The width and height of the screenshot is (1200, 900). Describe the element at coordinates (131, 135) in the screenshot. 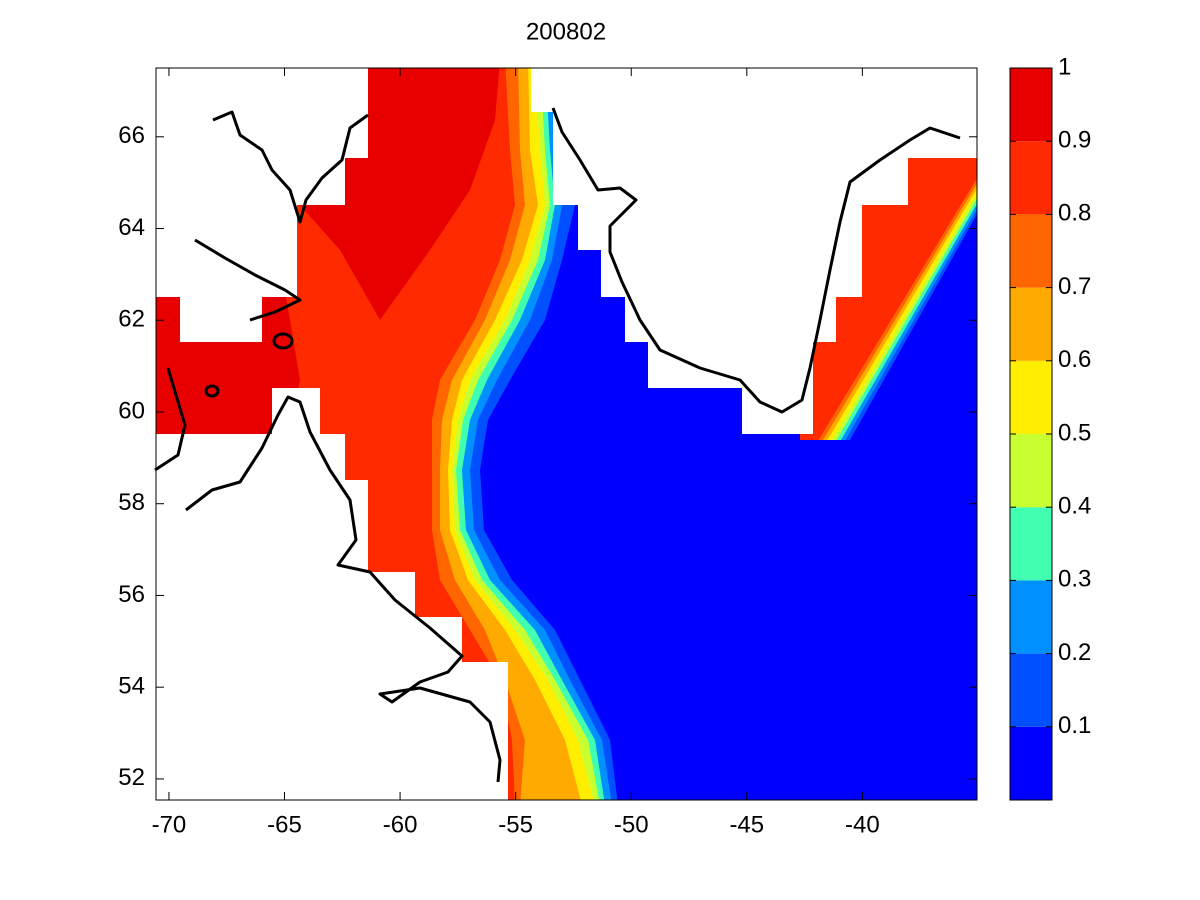

I see `y-tick-label: 66` at that location.